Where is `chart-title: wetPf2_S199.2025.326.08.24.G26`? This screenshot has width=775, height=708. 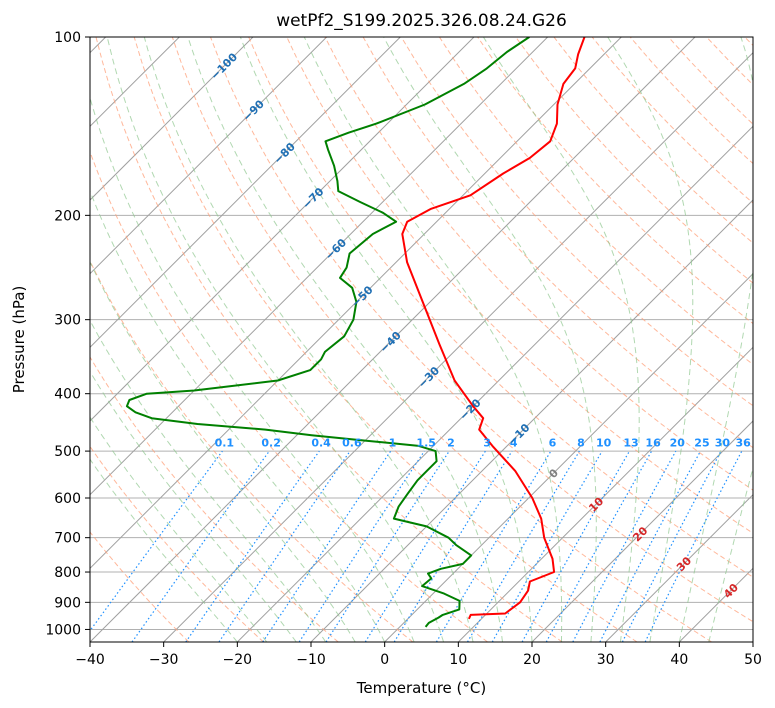
chart-title: wetPf2_S199.2025.326.08.24.G26 is located at coordinates (421, 21).